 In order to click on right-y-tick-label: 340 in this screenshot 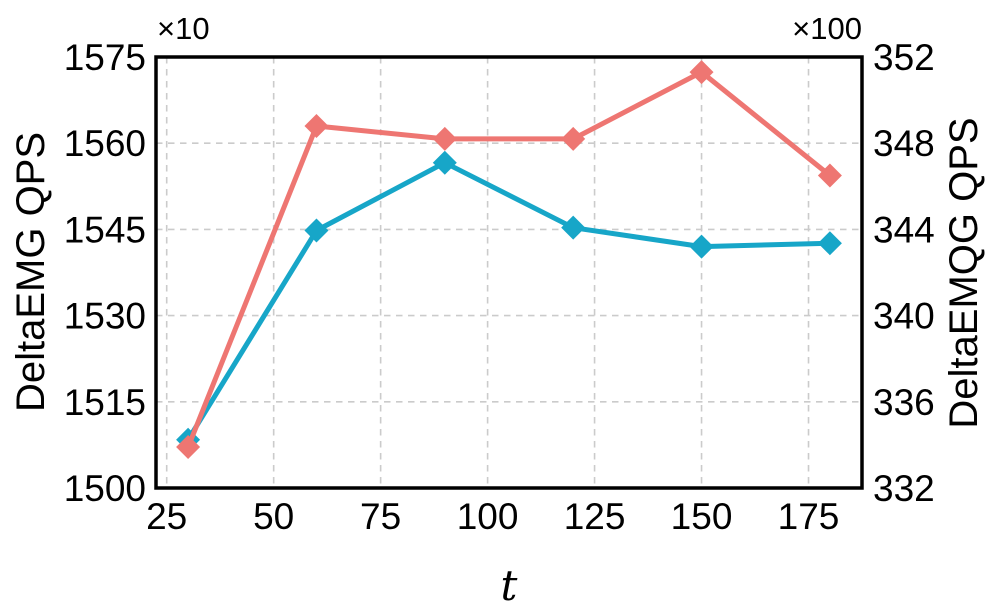, I will do `click(904, 316)`.